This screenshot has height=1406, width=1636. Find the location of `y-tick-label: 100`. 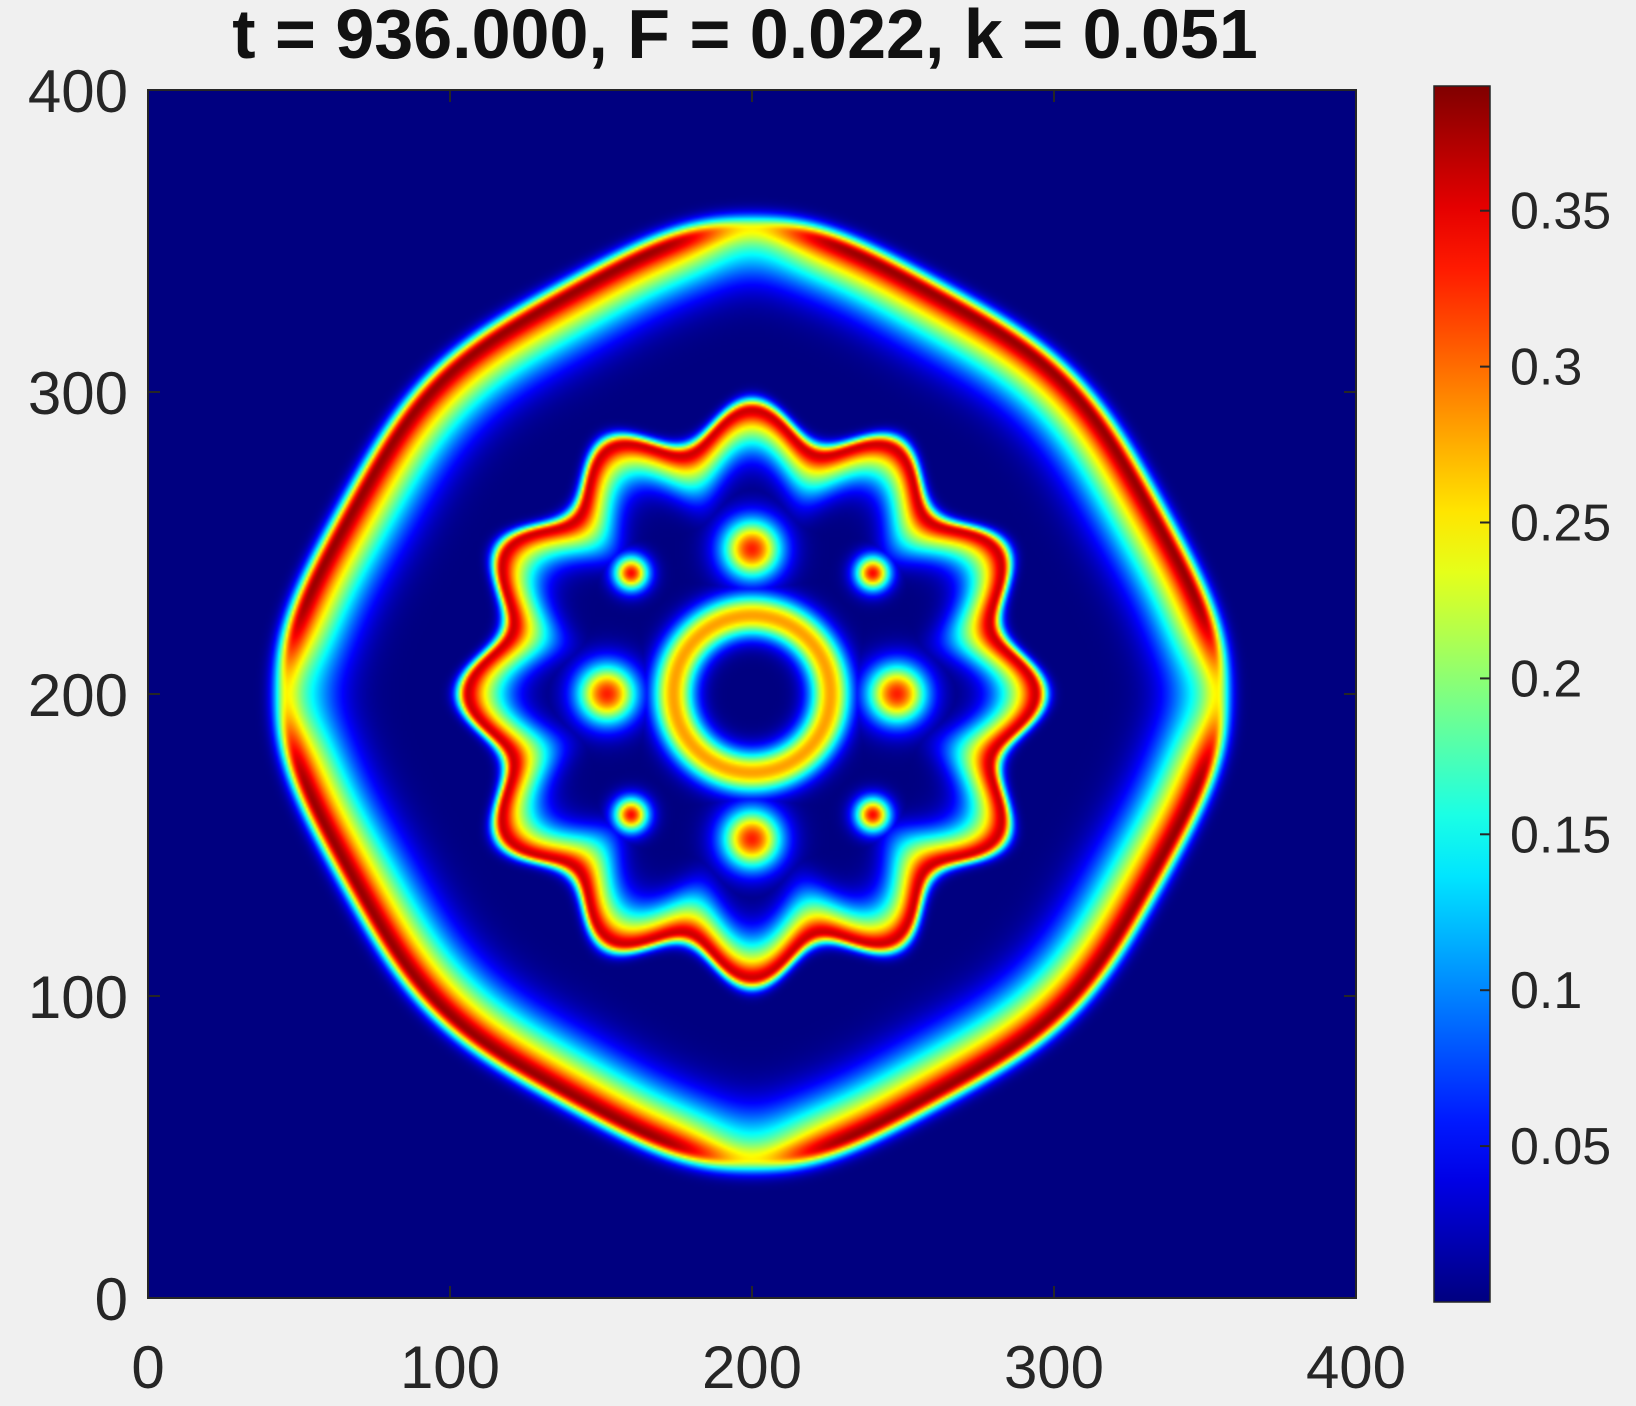

y-tick-label: 100 is located at coordinates (78, 997).